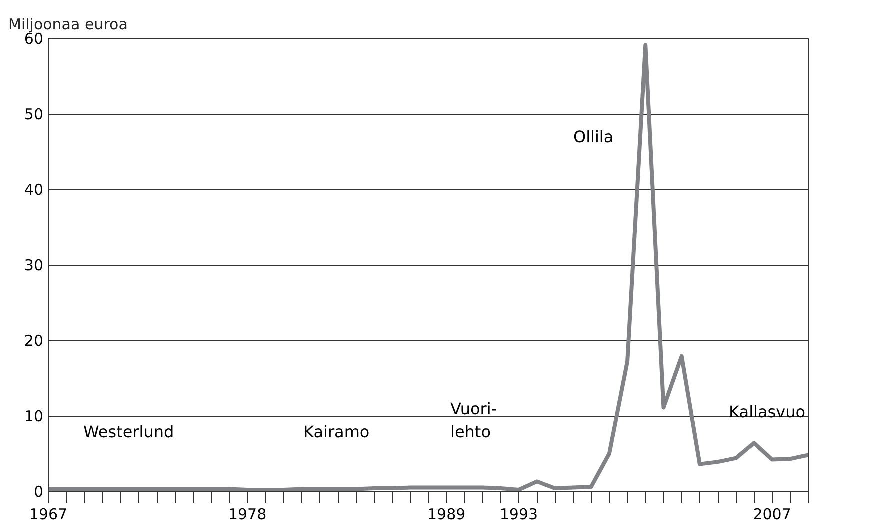  I want to click on y-tick-label: 30, so click(34, 265).